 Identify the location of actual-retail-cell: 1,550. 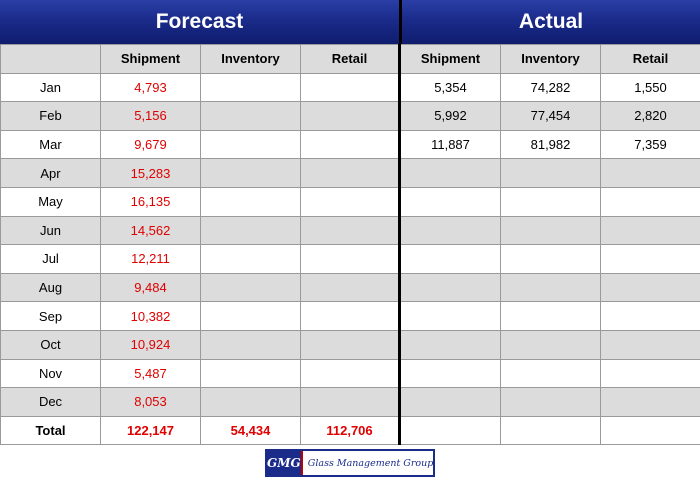
(650, 87).